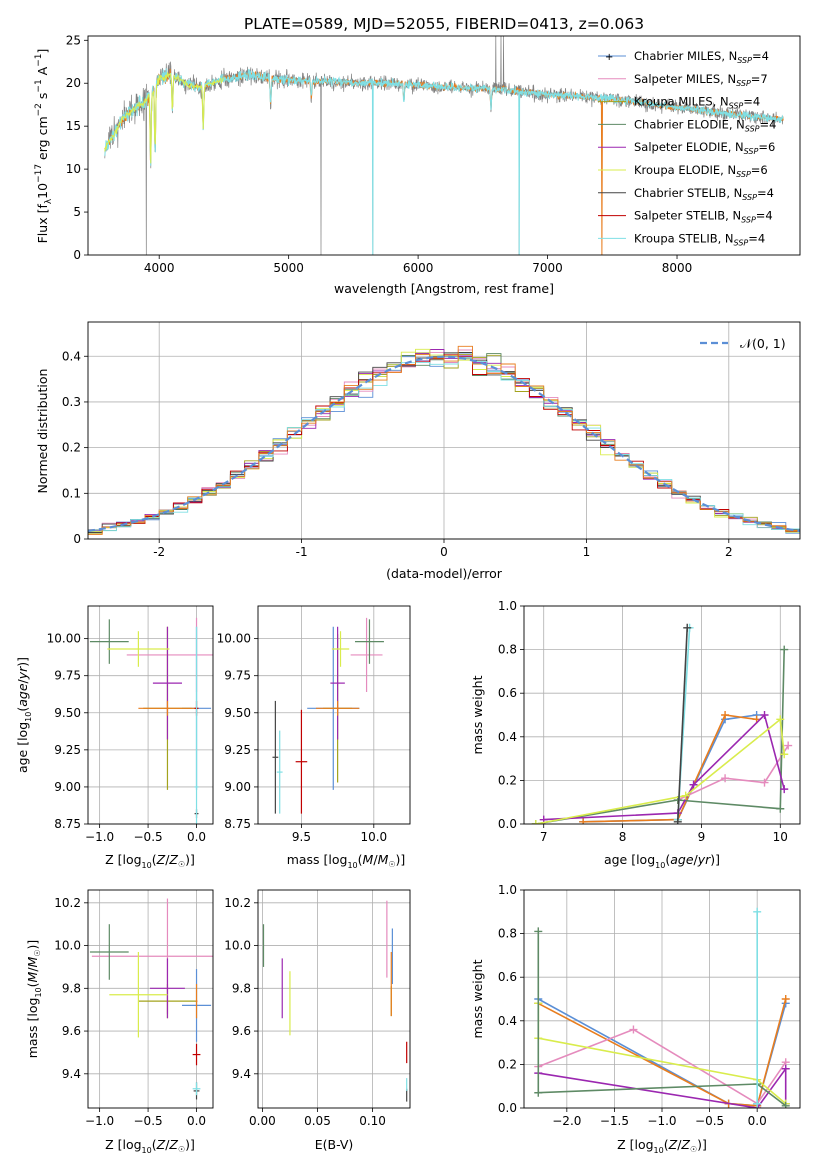 The width and height of the screenshot is (819, 1170). What do you see at coordinates (346, 861) in the screenshot?
I see `x-axis-label: mass [log10(M/M☉)]` at bounding box center [346, 861].